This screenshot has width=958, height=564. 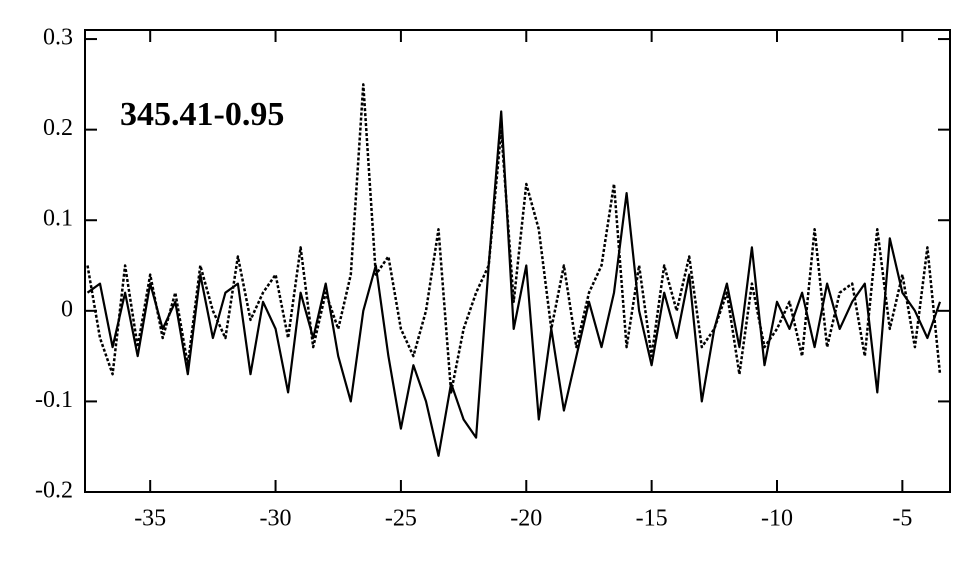 I want to click on x-tick-label: -35, so click(x=150, y=519).